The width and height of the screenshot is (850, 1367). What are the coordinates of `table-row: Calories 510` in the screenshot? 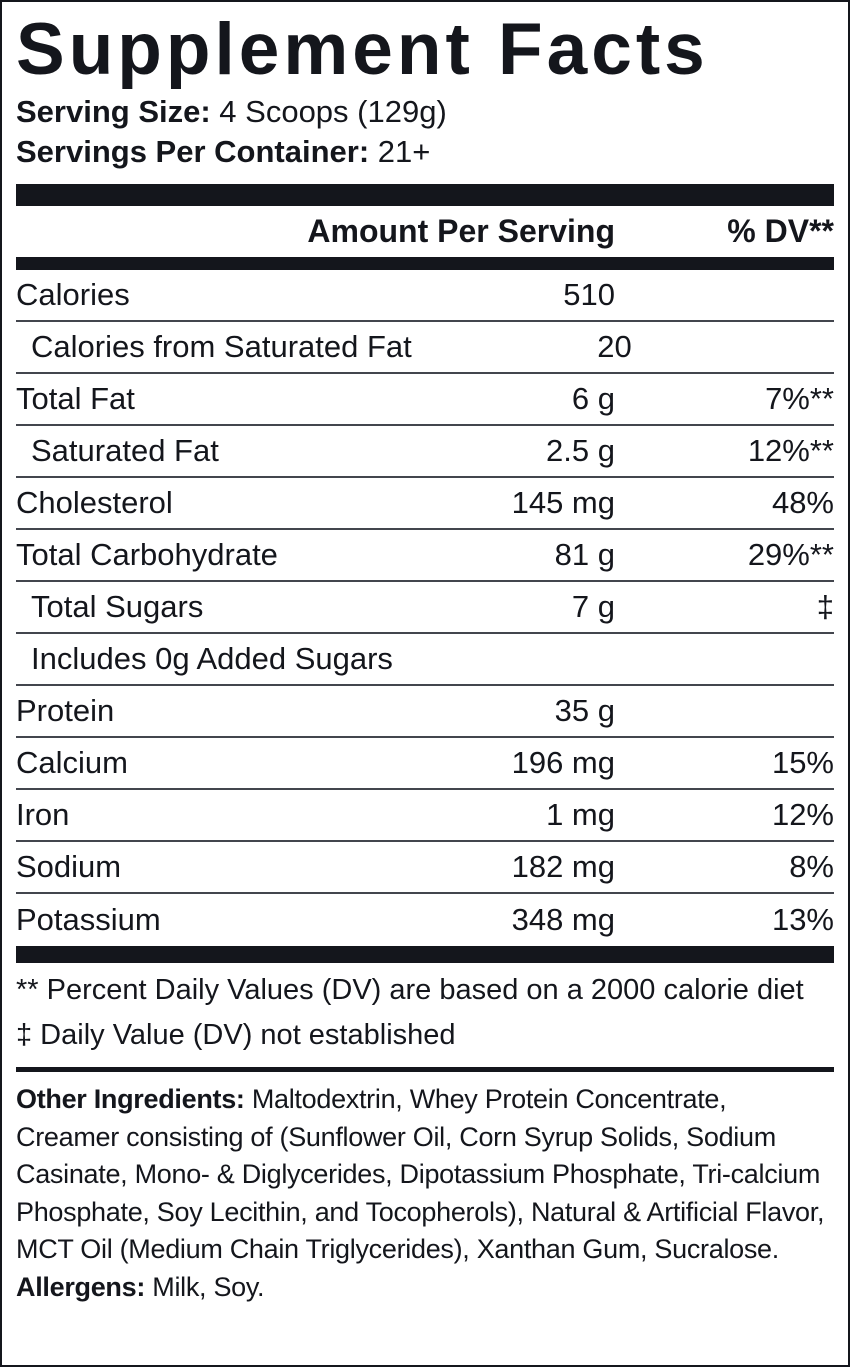 It's located at (425, 296).